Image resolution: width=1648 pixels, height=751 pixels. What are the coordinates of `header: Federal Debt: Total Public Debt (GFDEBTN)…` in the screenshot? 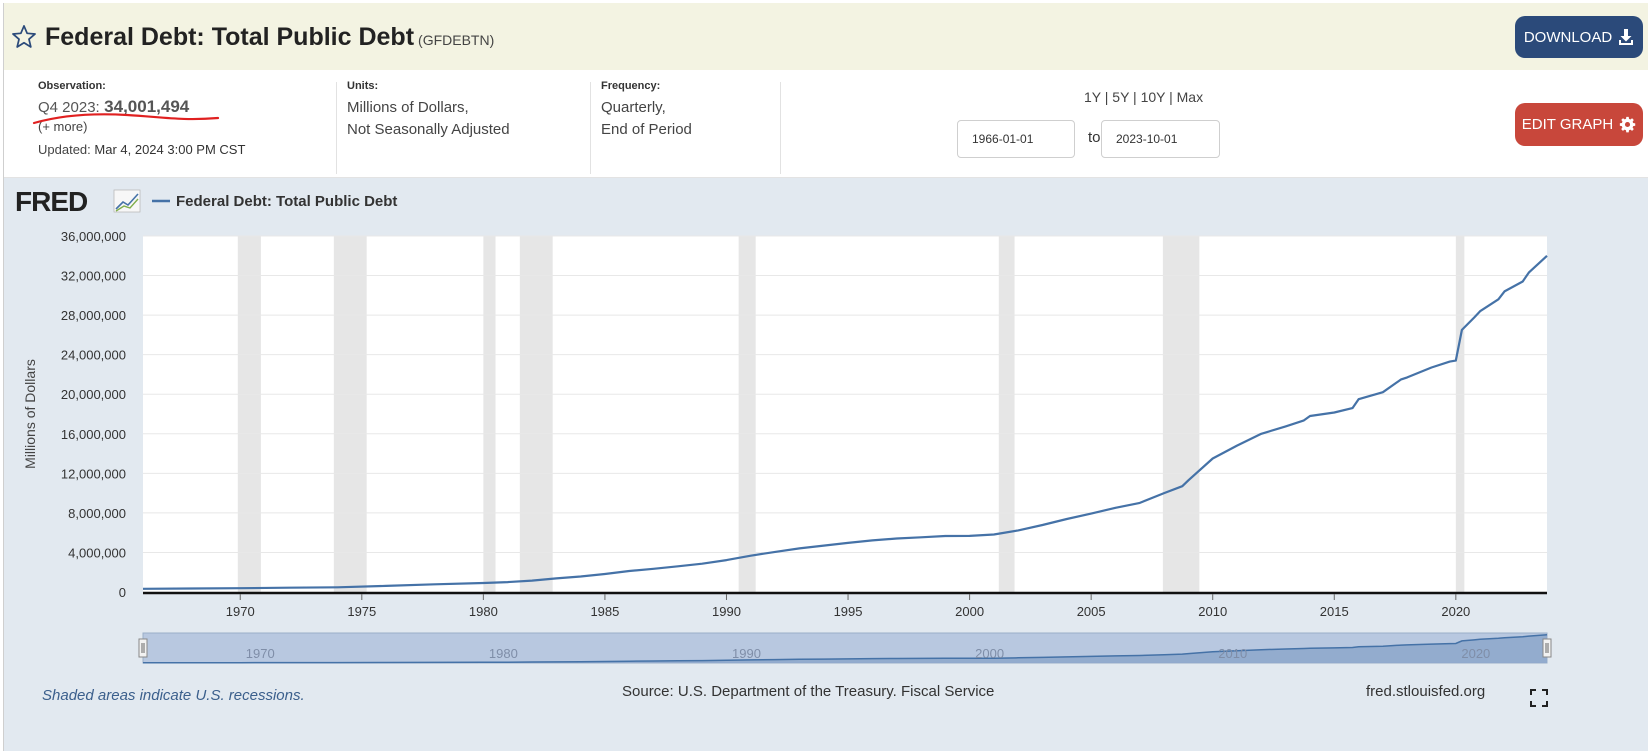 It's located at (826, 36).